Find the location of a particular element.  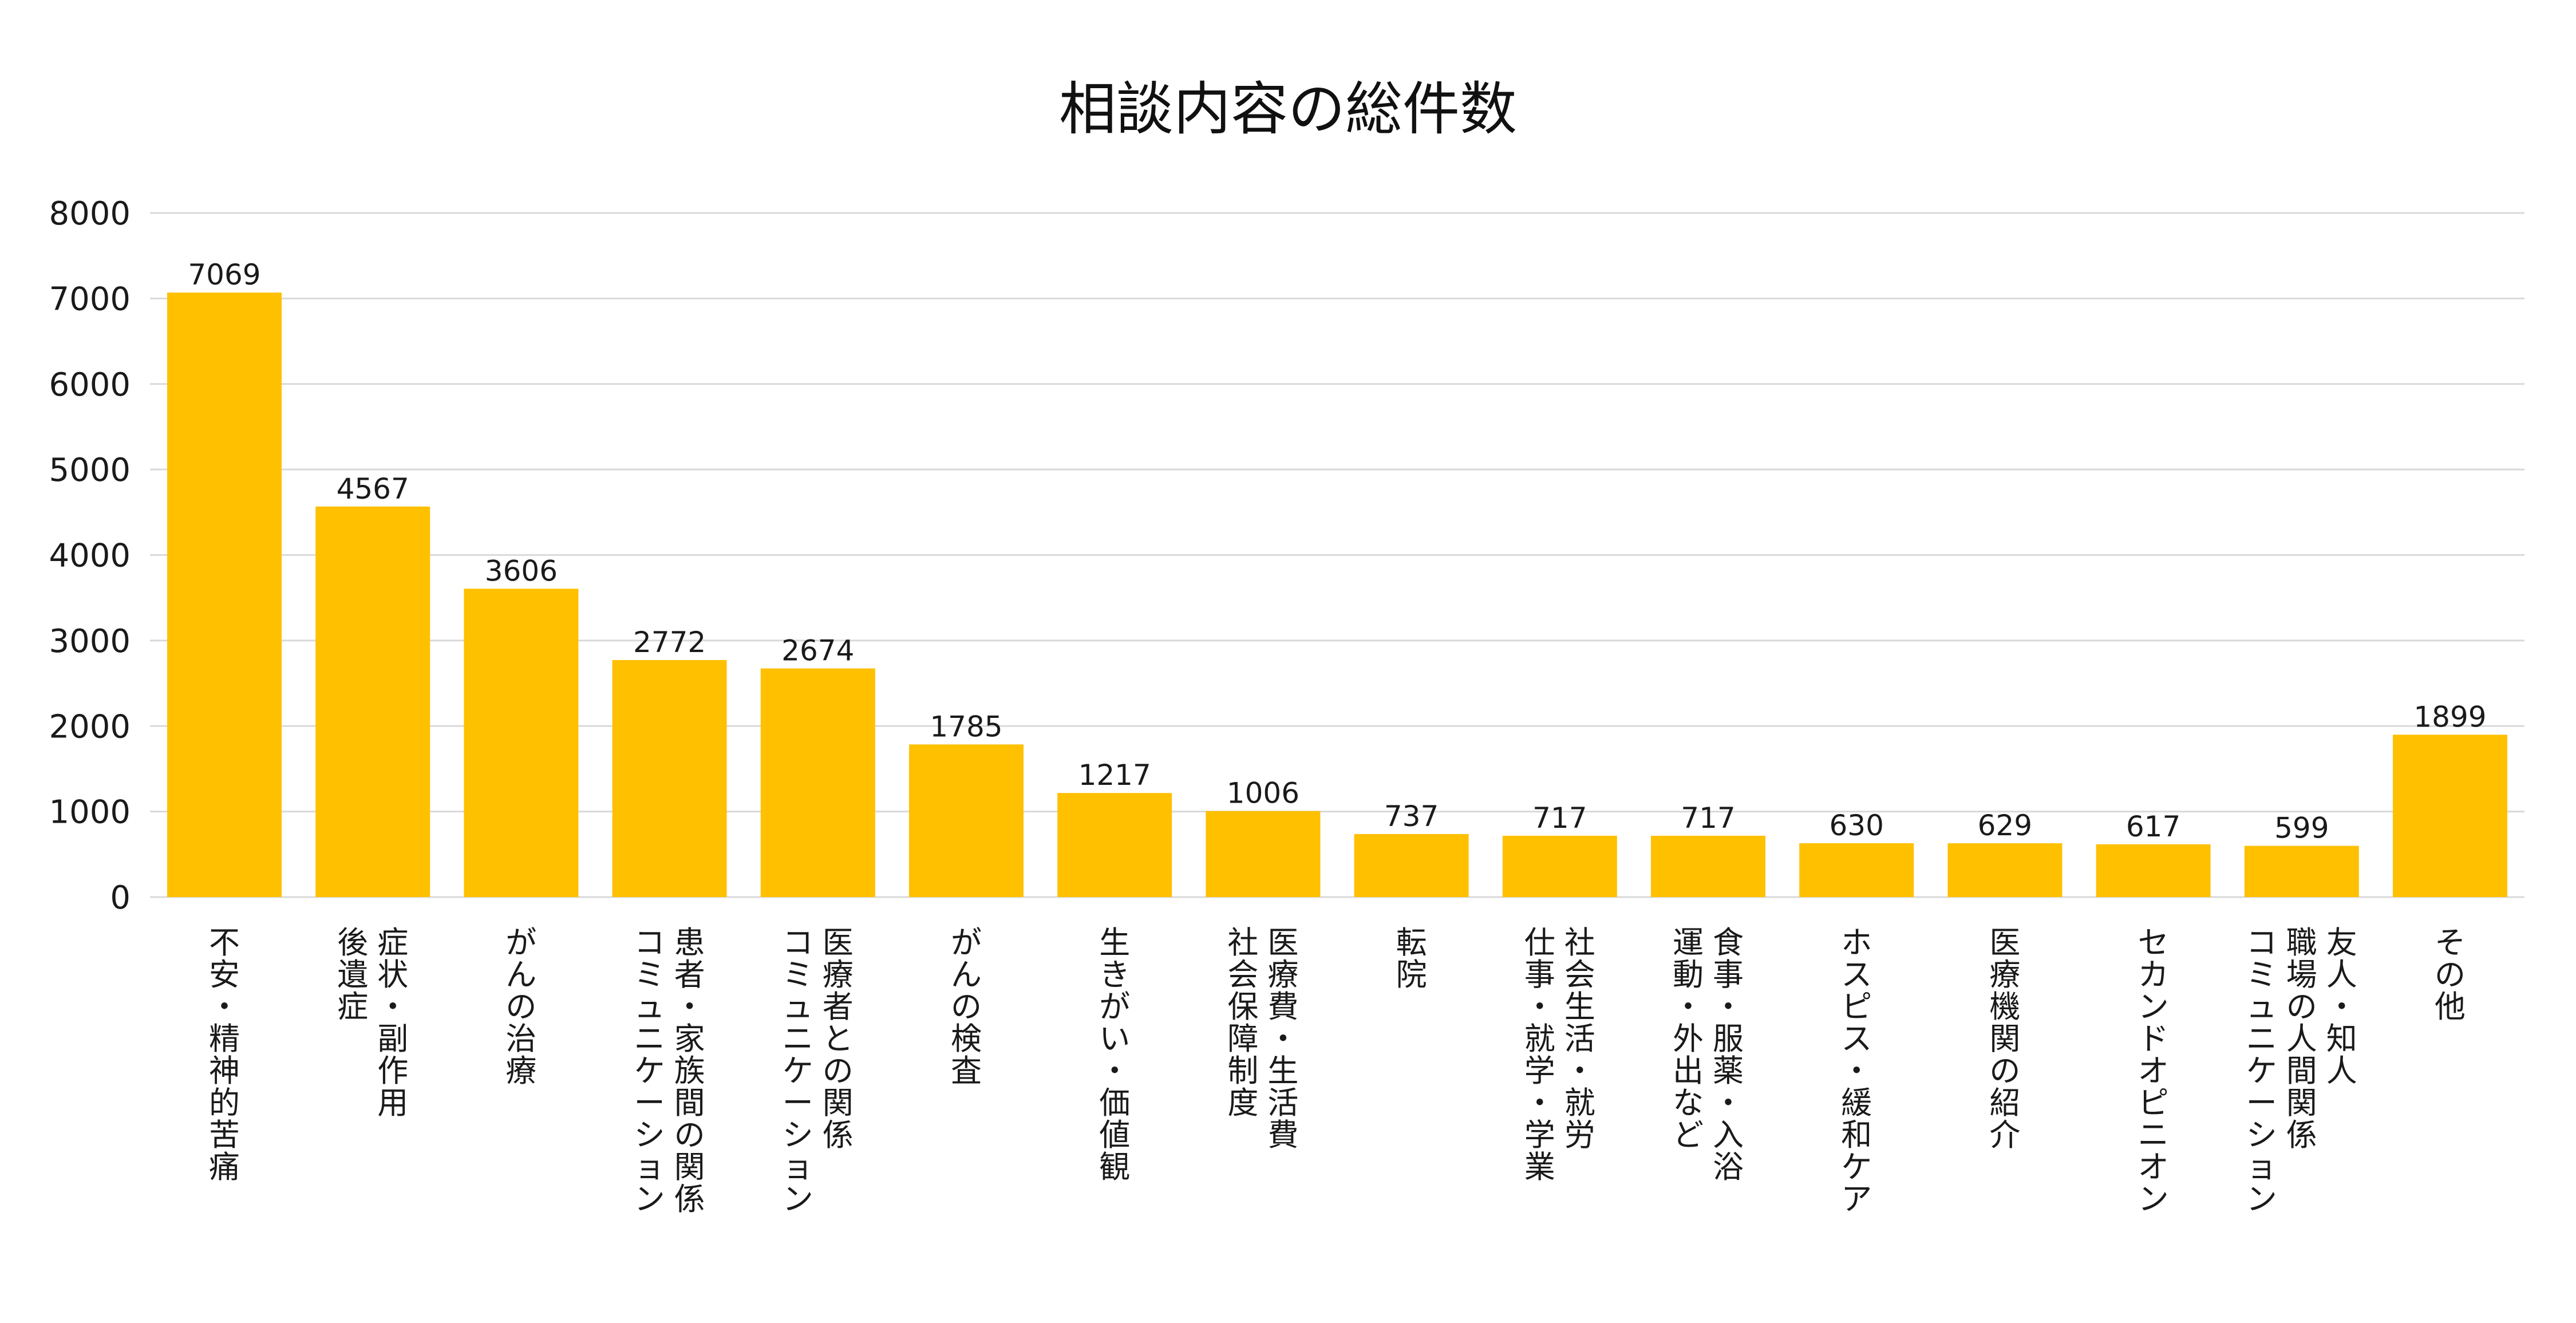

data-label: 1785 is located at coordinates (966, 726).